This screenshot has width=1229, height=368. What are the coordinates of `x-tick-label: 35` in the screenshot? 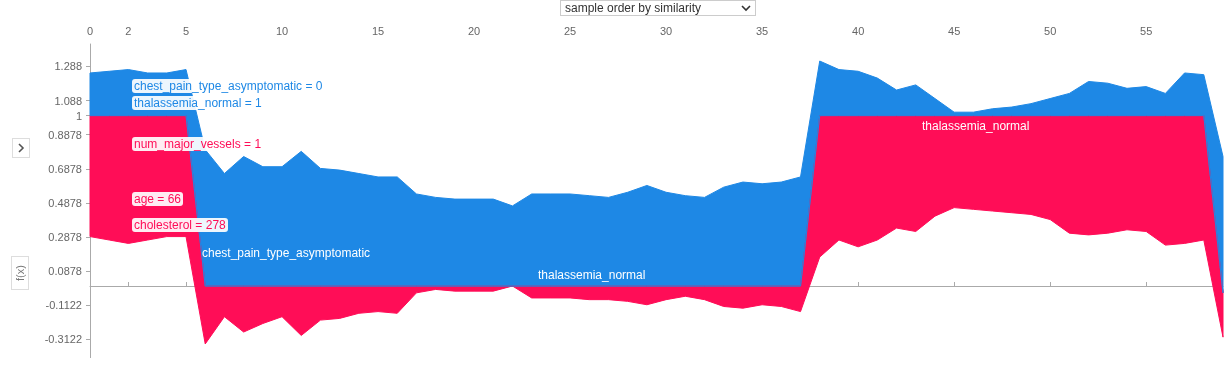 It's located at (762, 30).